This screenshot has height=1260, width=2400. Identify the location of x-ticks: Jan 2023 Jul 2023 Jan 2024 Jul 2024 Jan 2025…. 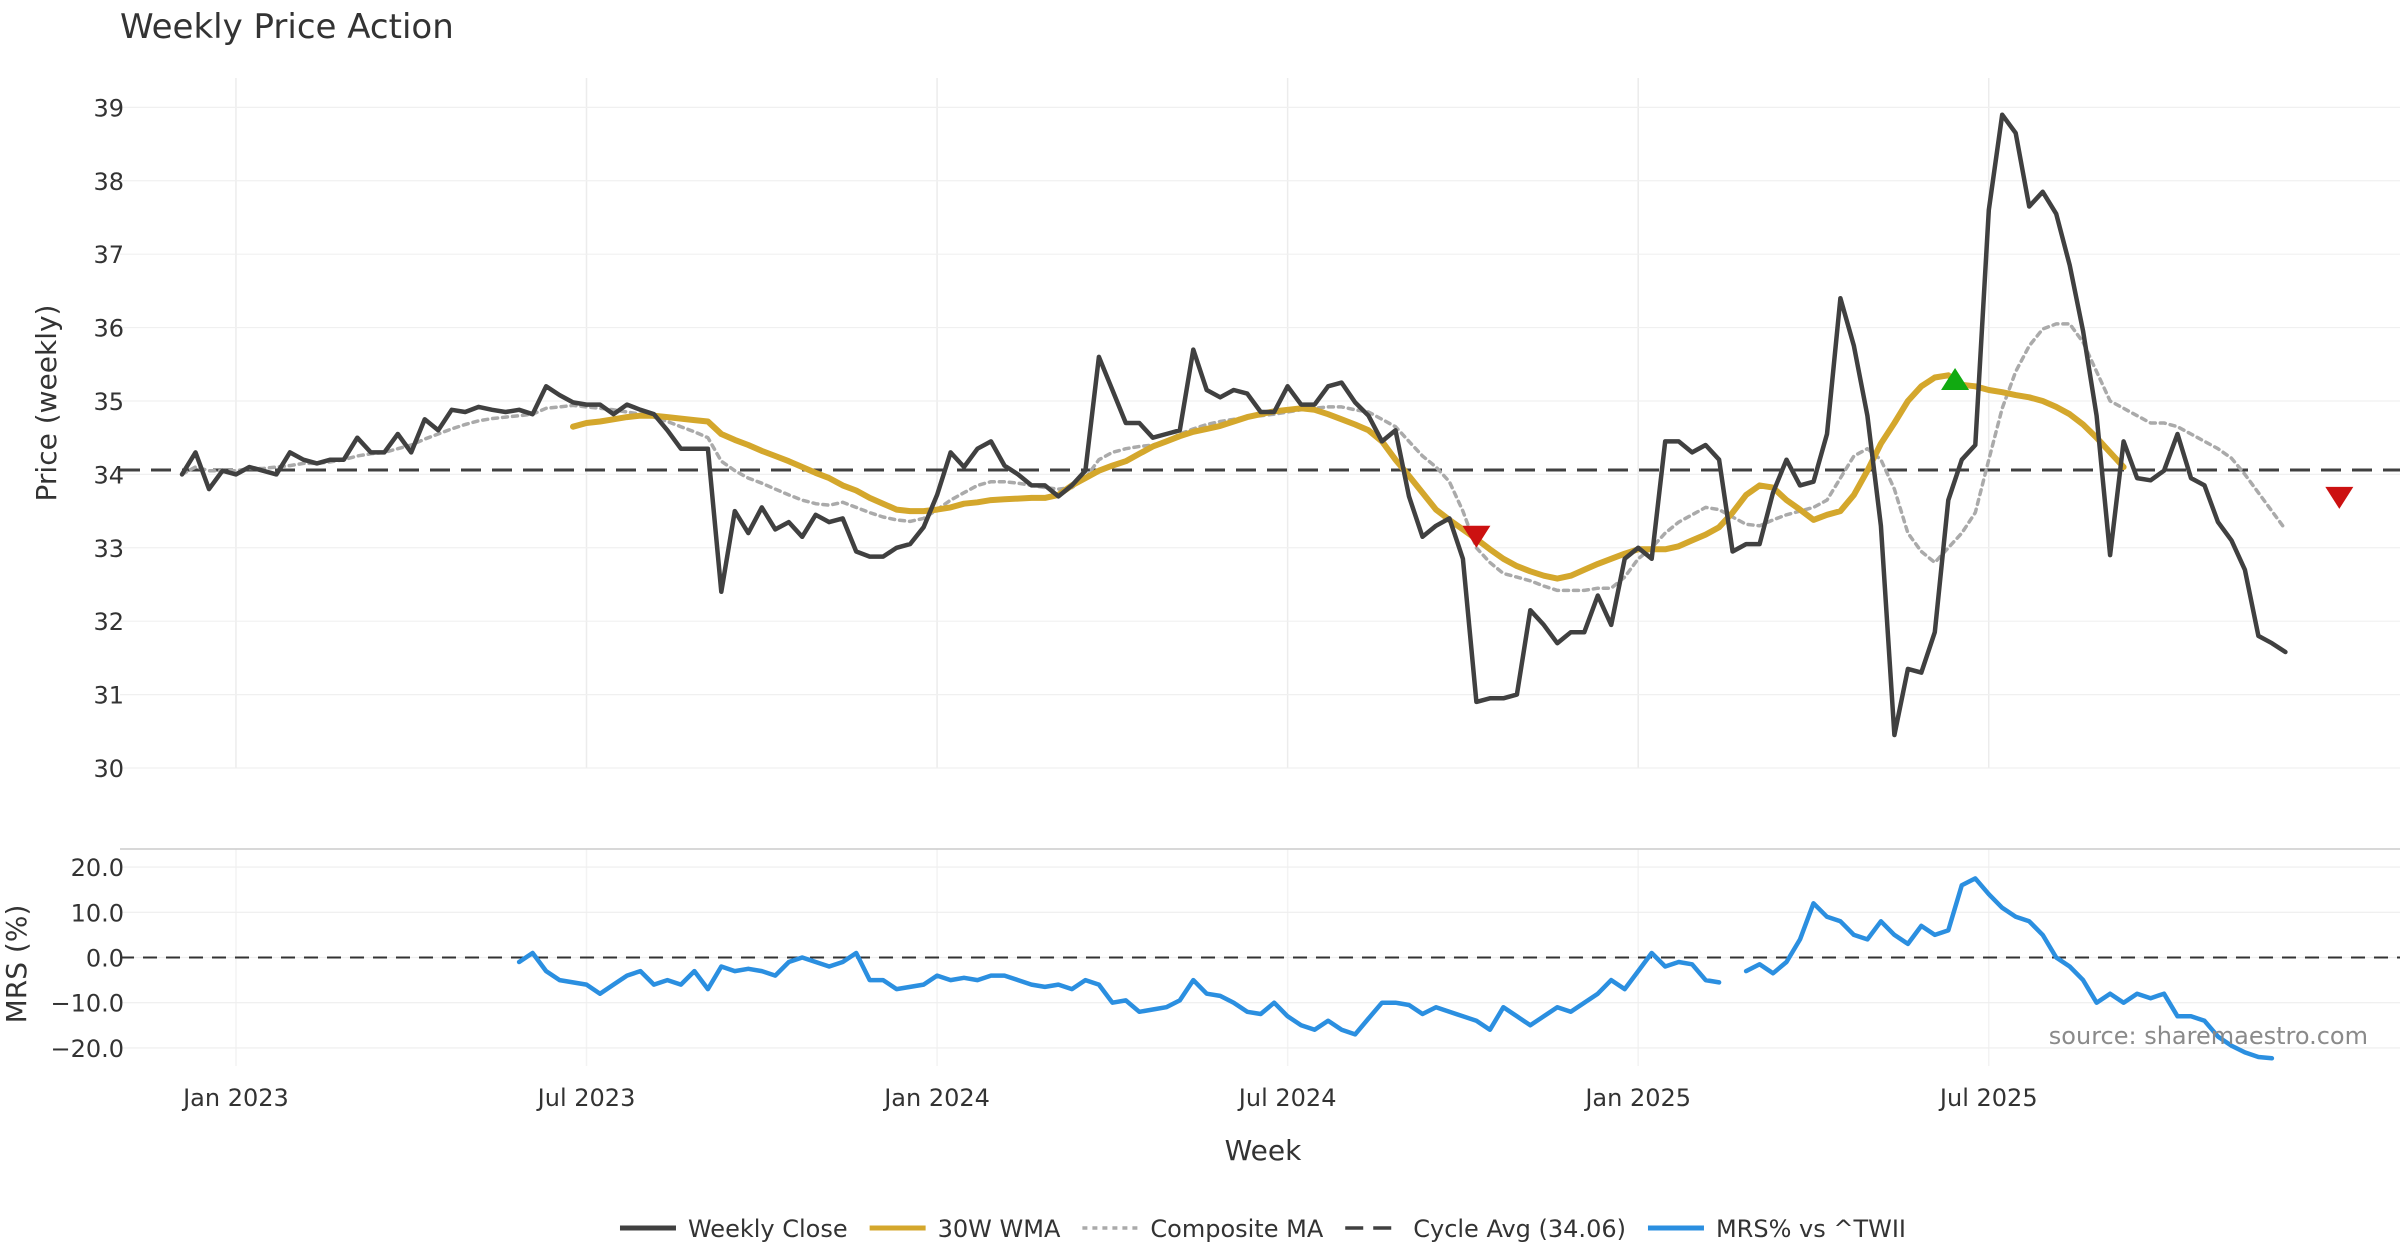
(1109, 1098).